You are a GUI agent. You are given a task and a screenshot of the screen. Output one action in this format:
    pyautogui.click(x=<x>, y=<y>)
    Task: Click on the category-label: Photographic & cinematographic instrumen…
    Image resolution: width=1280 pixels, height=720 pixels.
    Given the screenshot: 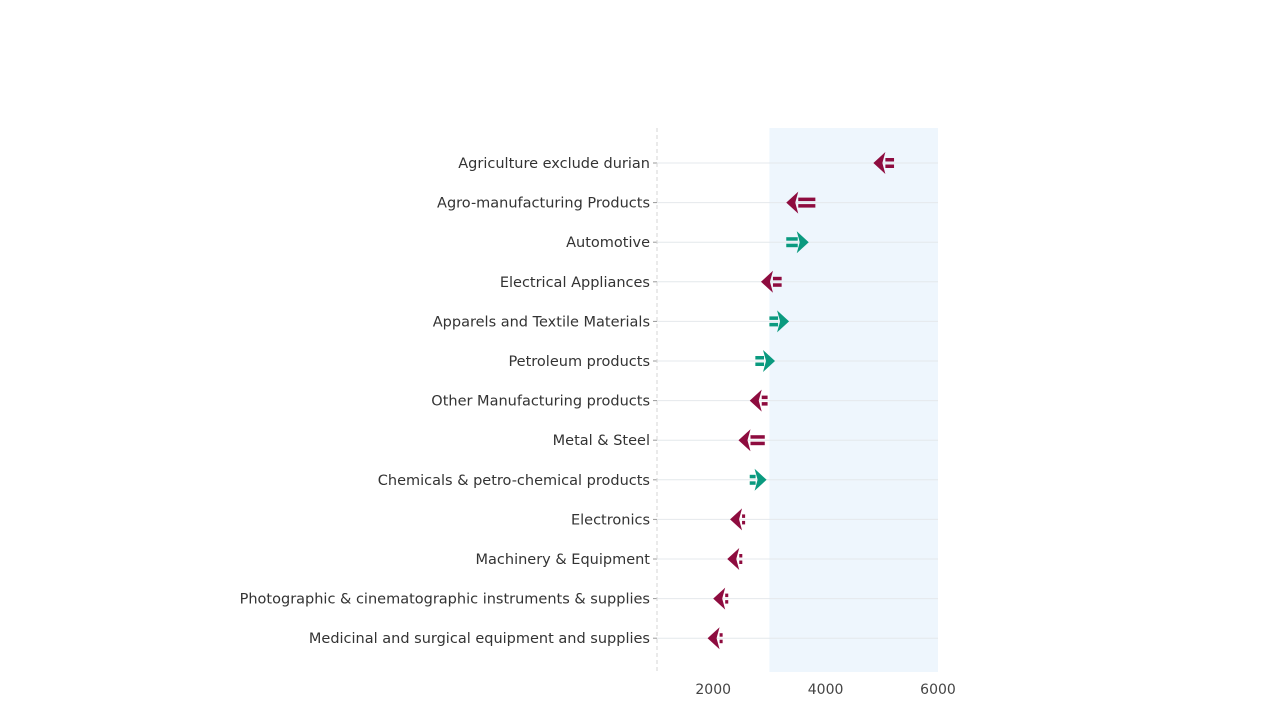 What is the action you would take?
    pyautogui.click(x=445, y=600)
    